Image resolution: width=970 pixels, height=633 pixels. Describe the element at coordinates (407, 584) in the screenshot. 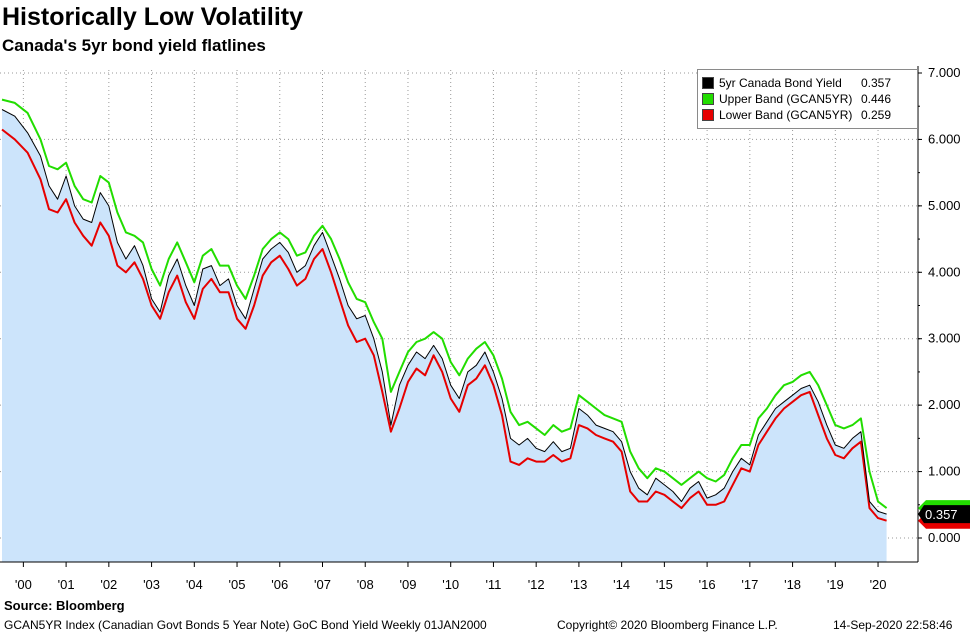

I see `x-tick-label: '09` at that location.